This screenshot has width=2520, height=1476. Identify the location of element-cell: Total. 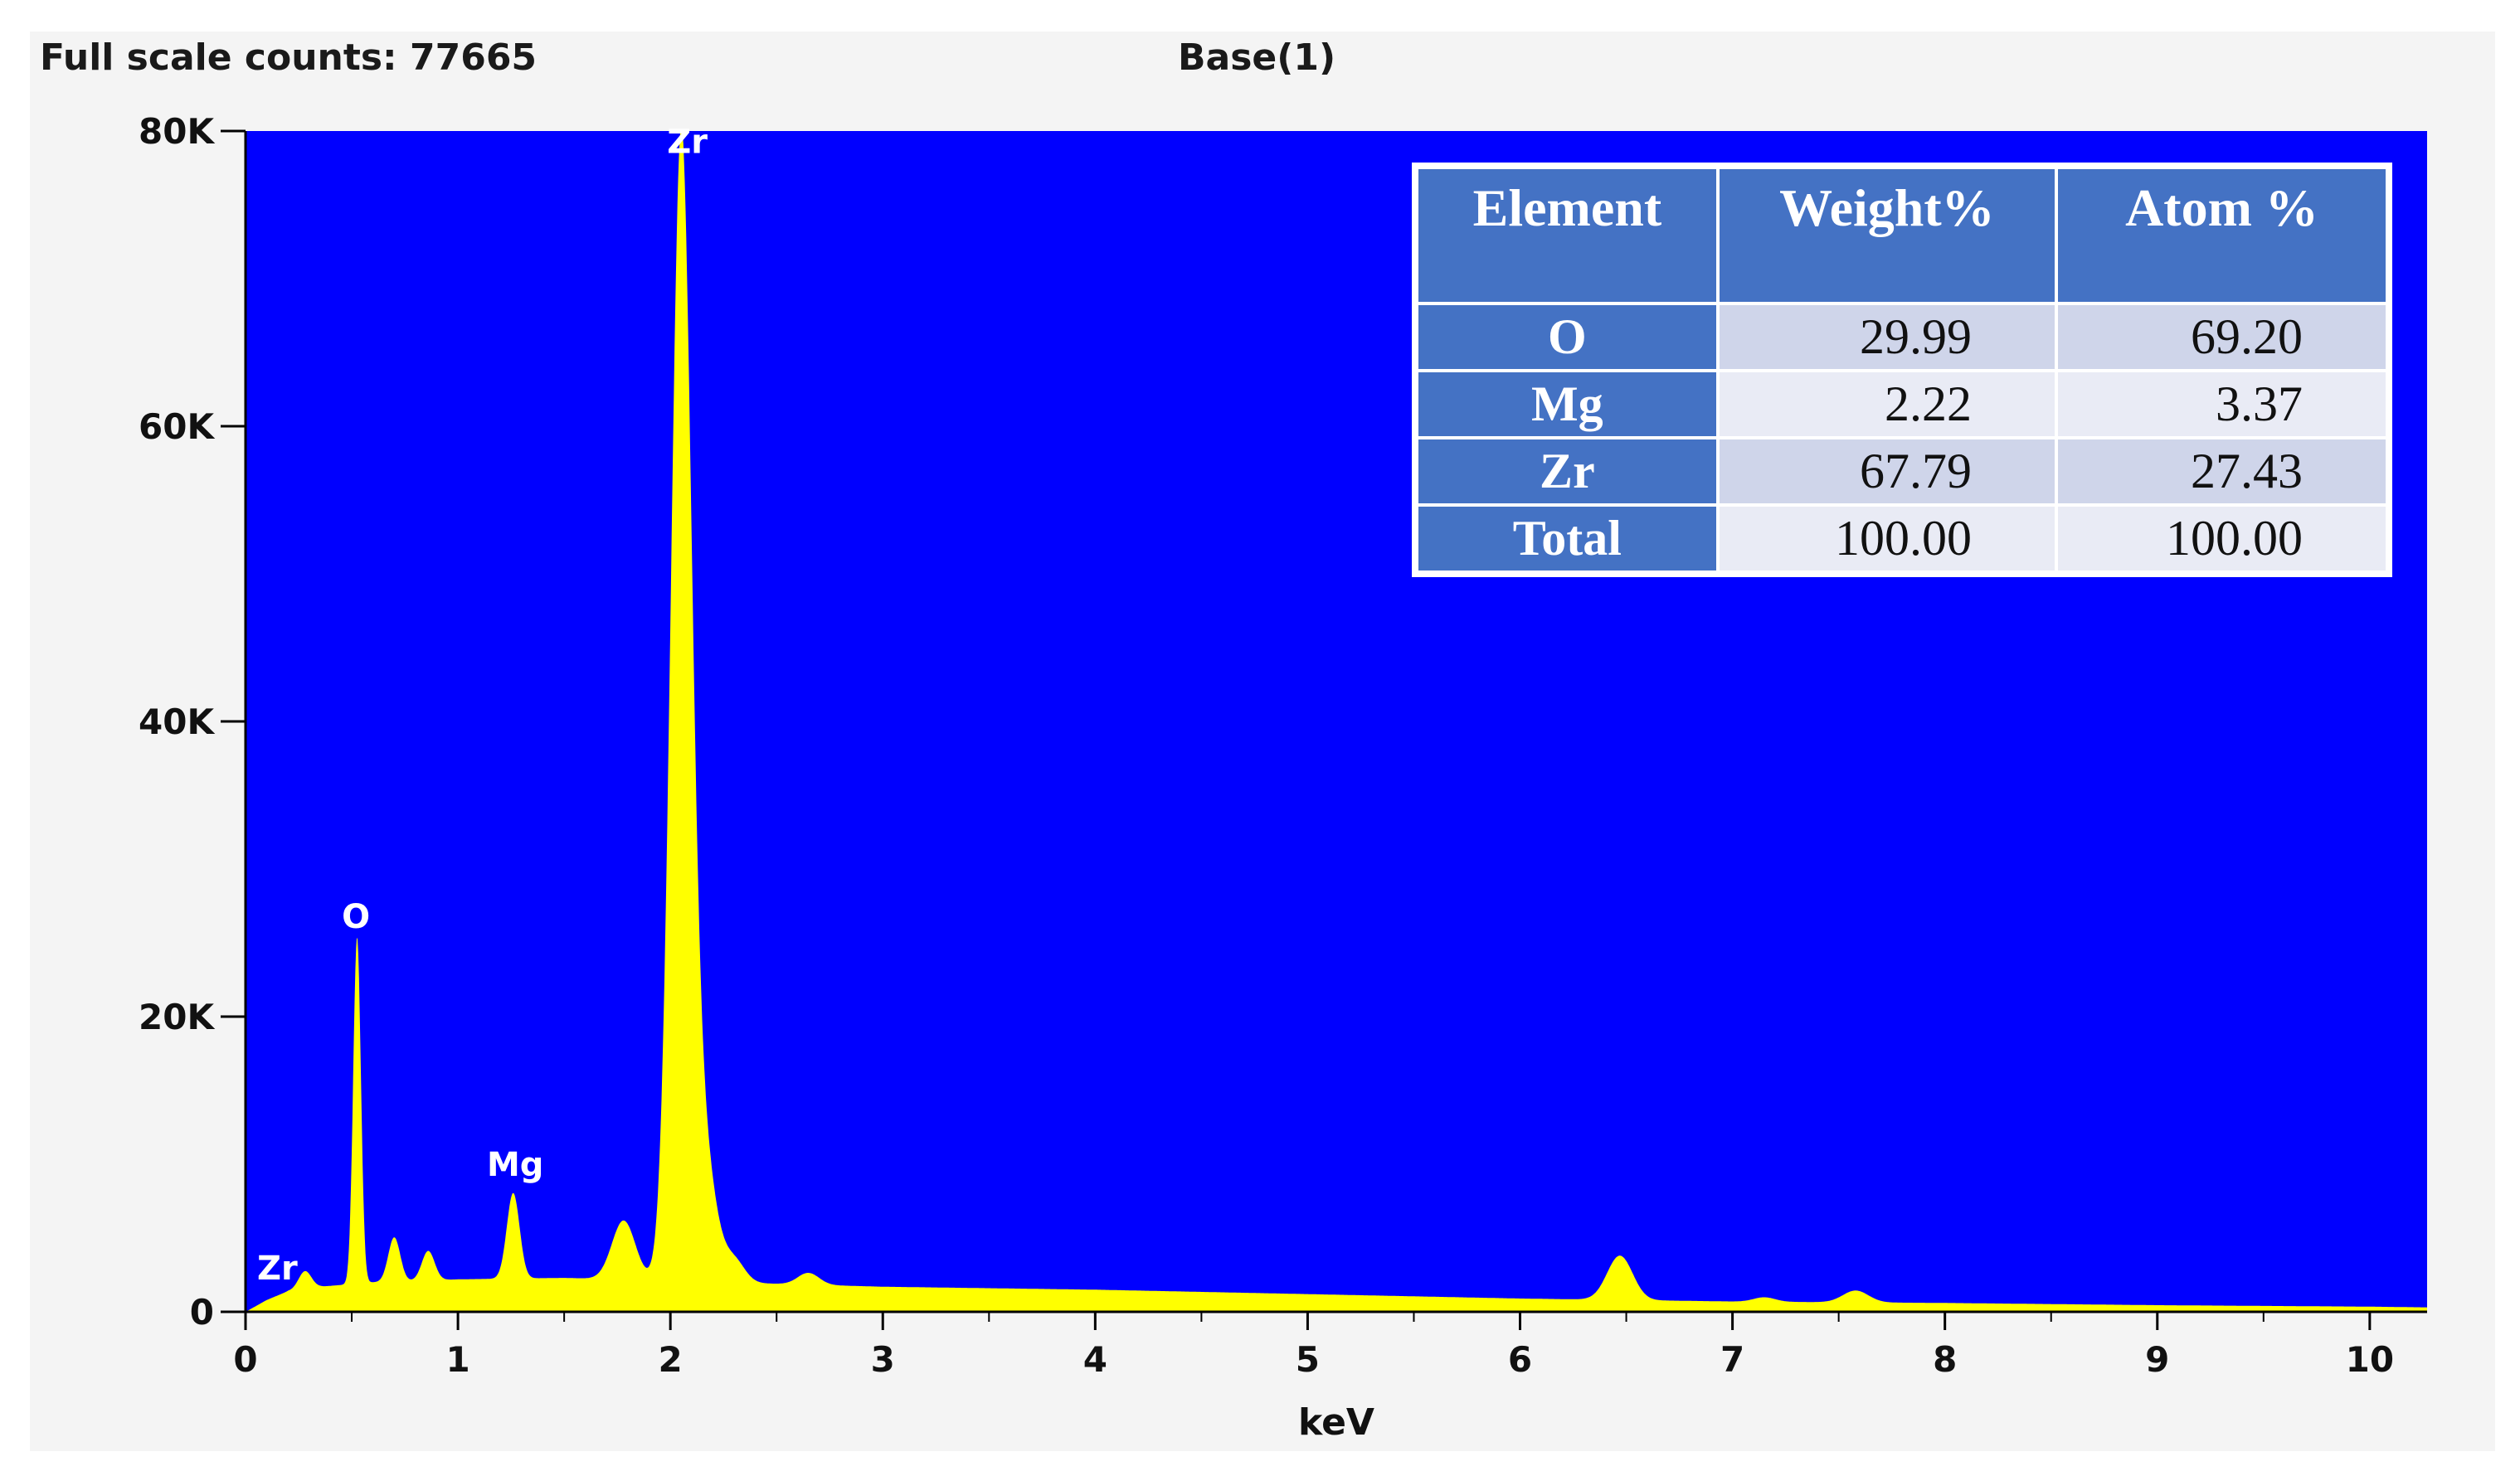
(1567, 538).